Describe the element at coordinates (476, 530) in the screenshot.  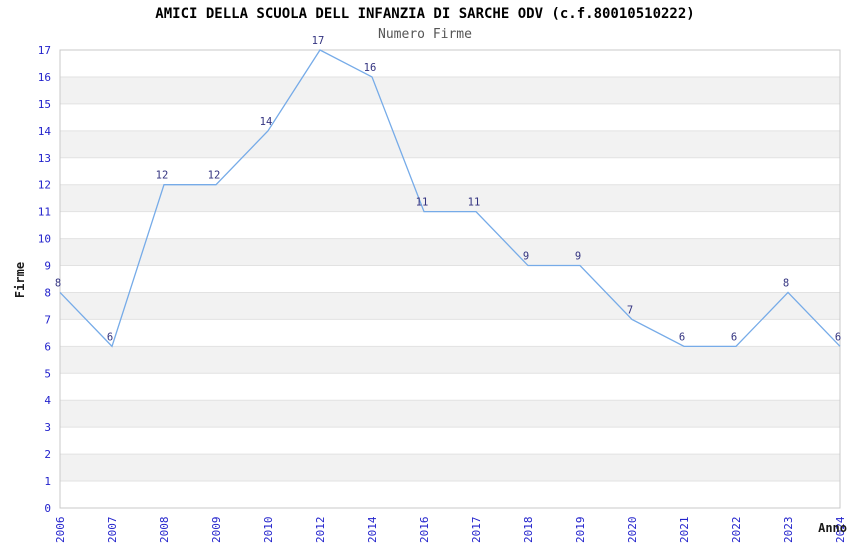
I see `x-tick-label: 2017` at that location.